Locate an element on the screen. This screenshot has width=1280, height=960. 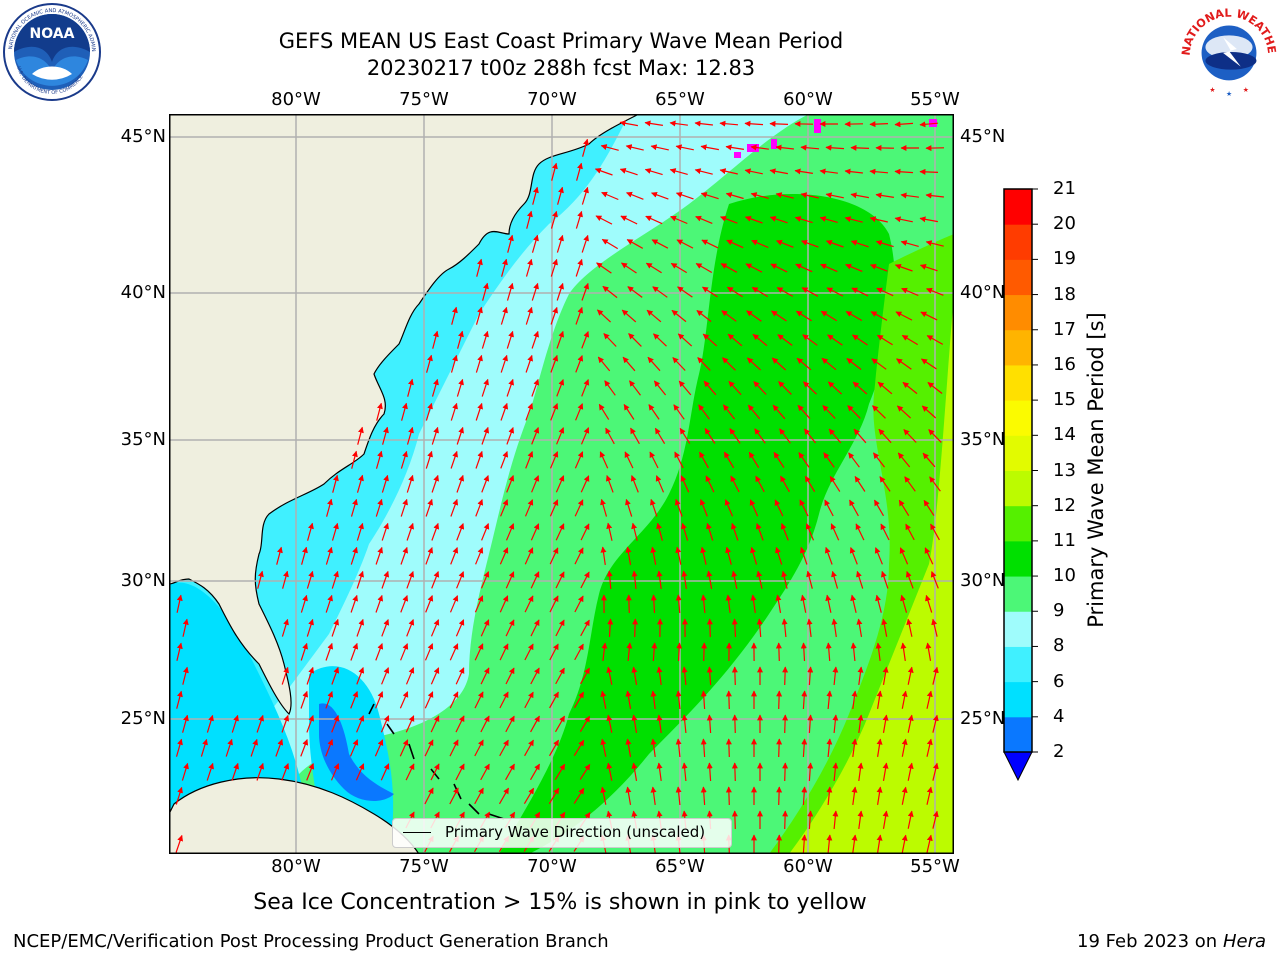
colorbar-tick: 6 is located at coordinates (1059, 681).